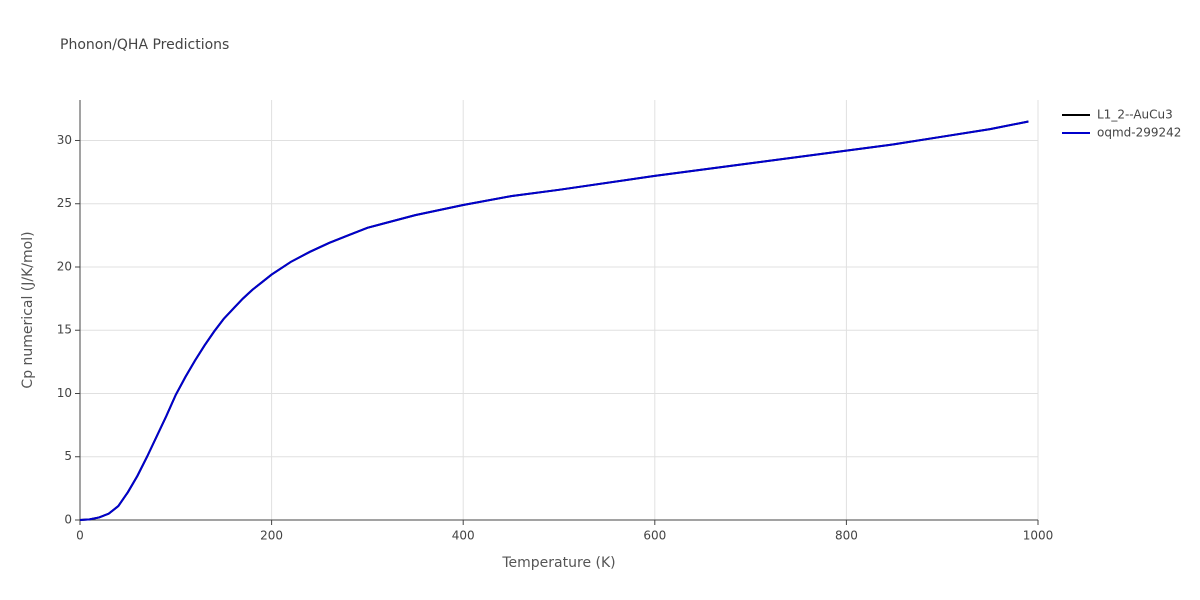 The height and width of the screenshot is (600, 1200). Describe the element at coordinates (64, 203) in the screenshot. I see `y-tick-label: 25` at that location.